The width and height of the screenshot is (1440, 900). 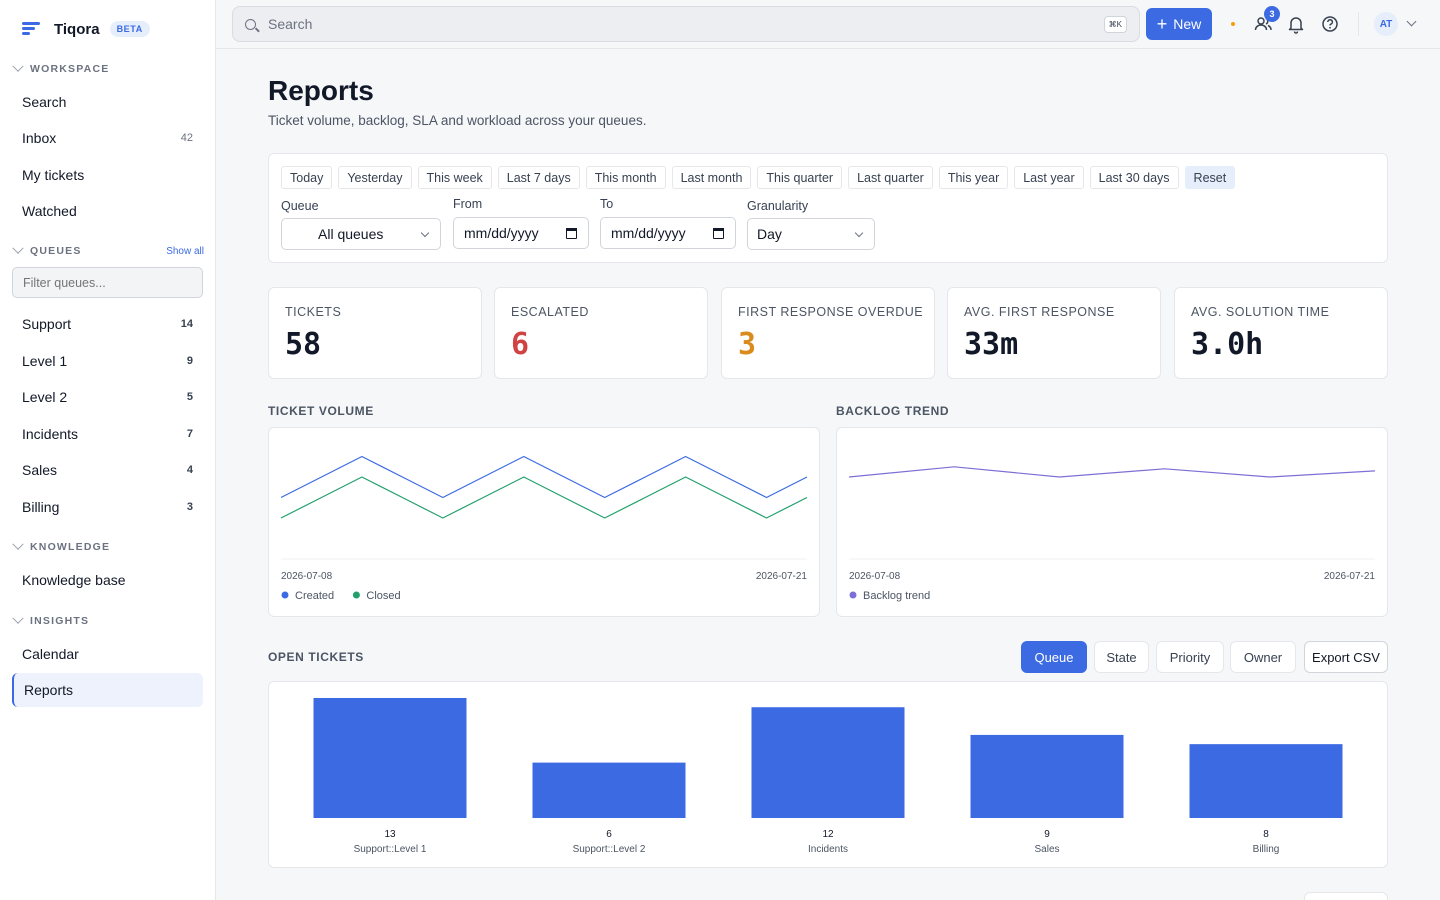 I want to click on preset-today: Today, so click(x=307, y=177).